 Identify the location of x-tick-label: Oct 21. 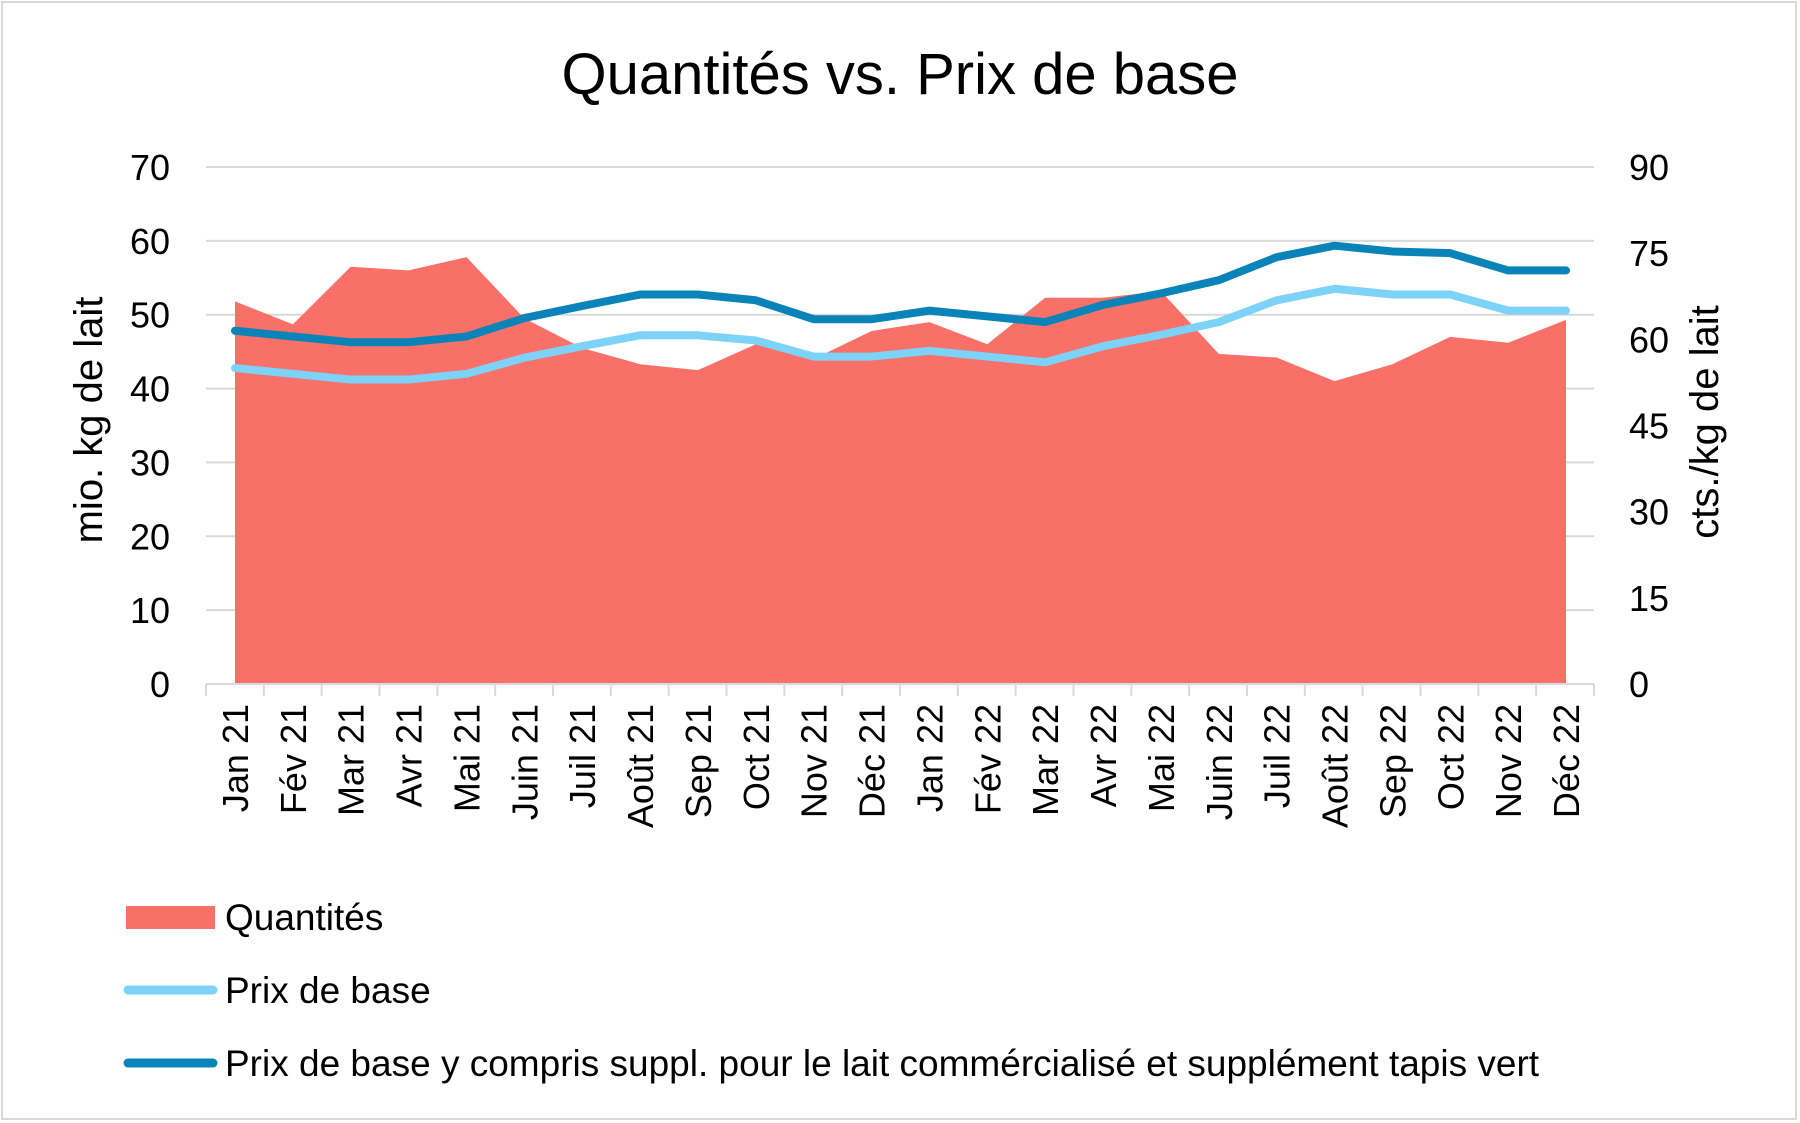
(756, 757).